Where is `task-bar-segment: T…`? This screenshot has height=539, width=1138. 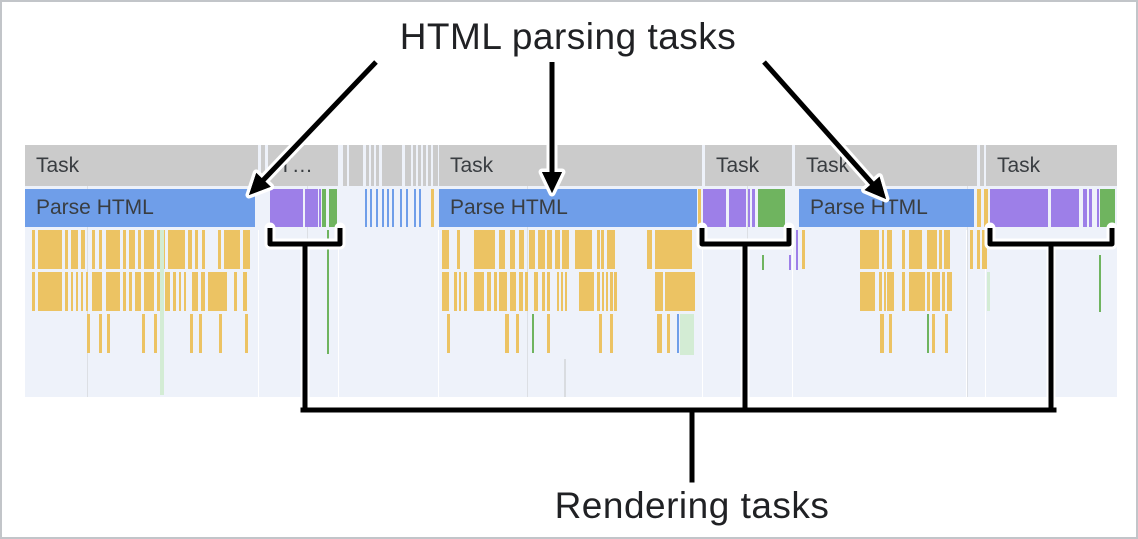
task-bar-segment: T… is located at coordinates (303, 165).